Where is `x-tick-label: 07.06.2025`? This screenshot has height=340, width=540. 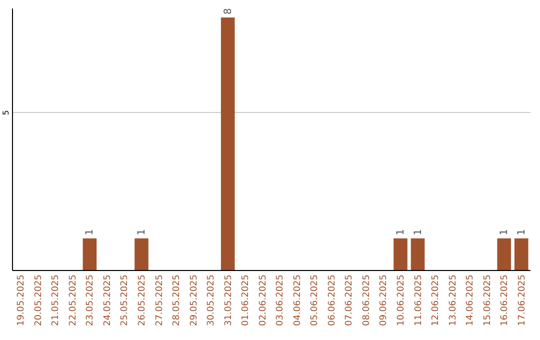 x-tick-label: 07.06.2025 is located at coordinates (349, 300).